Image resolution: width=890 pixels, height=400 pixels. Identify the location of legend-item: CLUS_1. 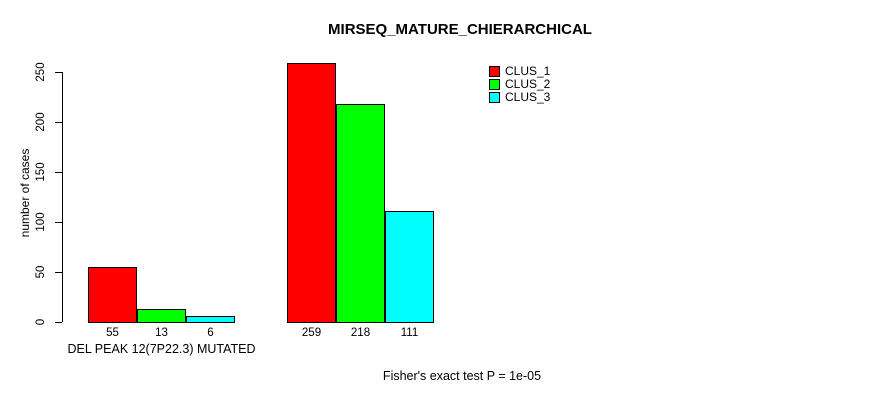
(519, 71).